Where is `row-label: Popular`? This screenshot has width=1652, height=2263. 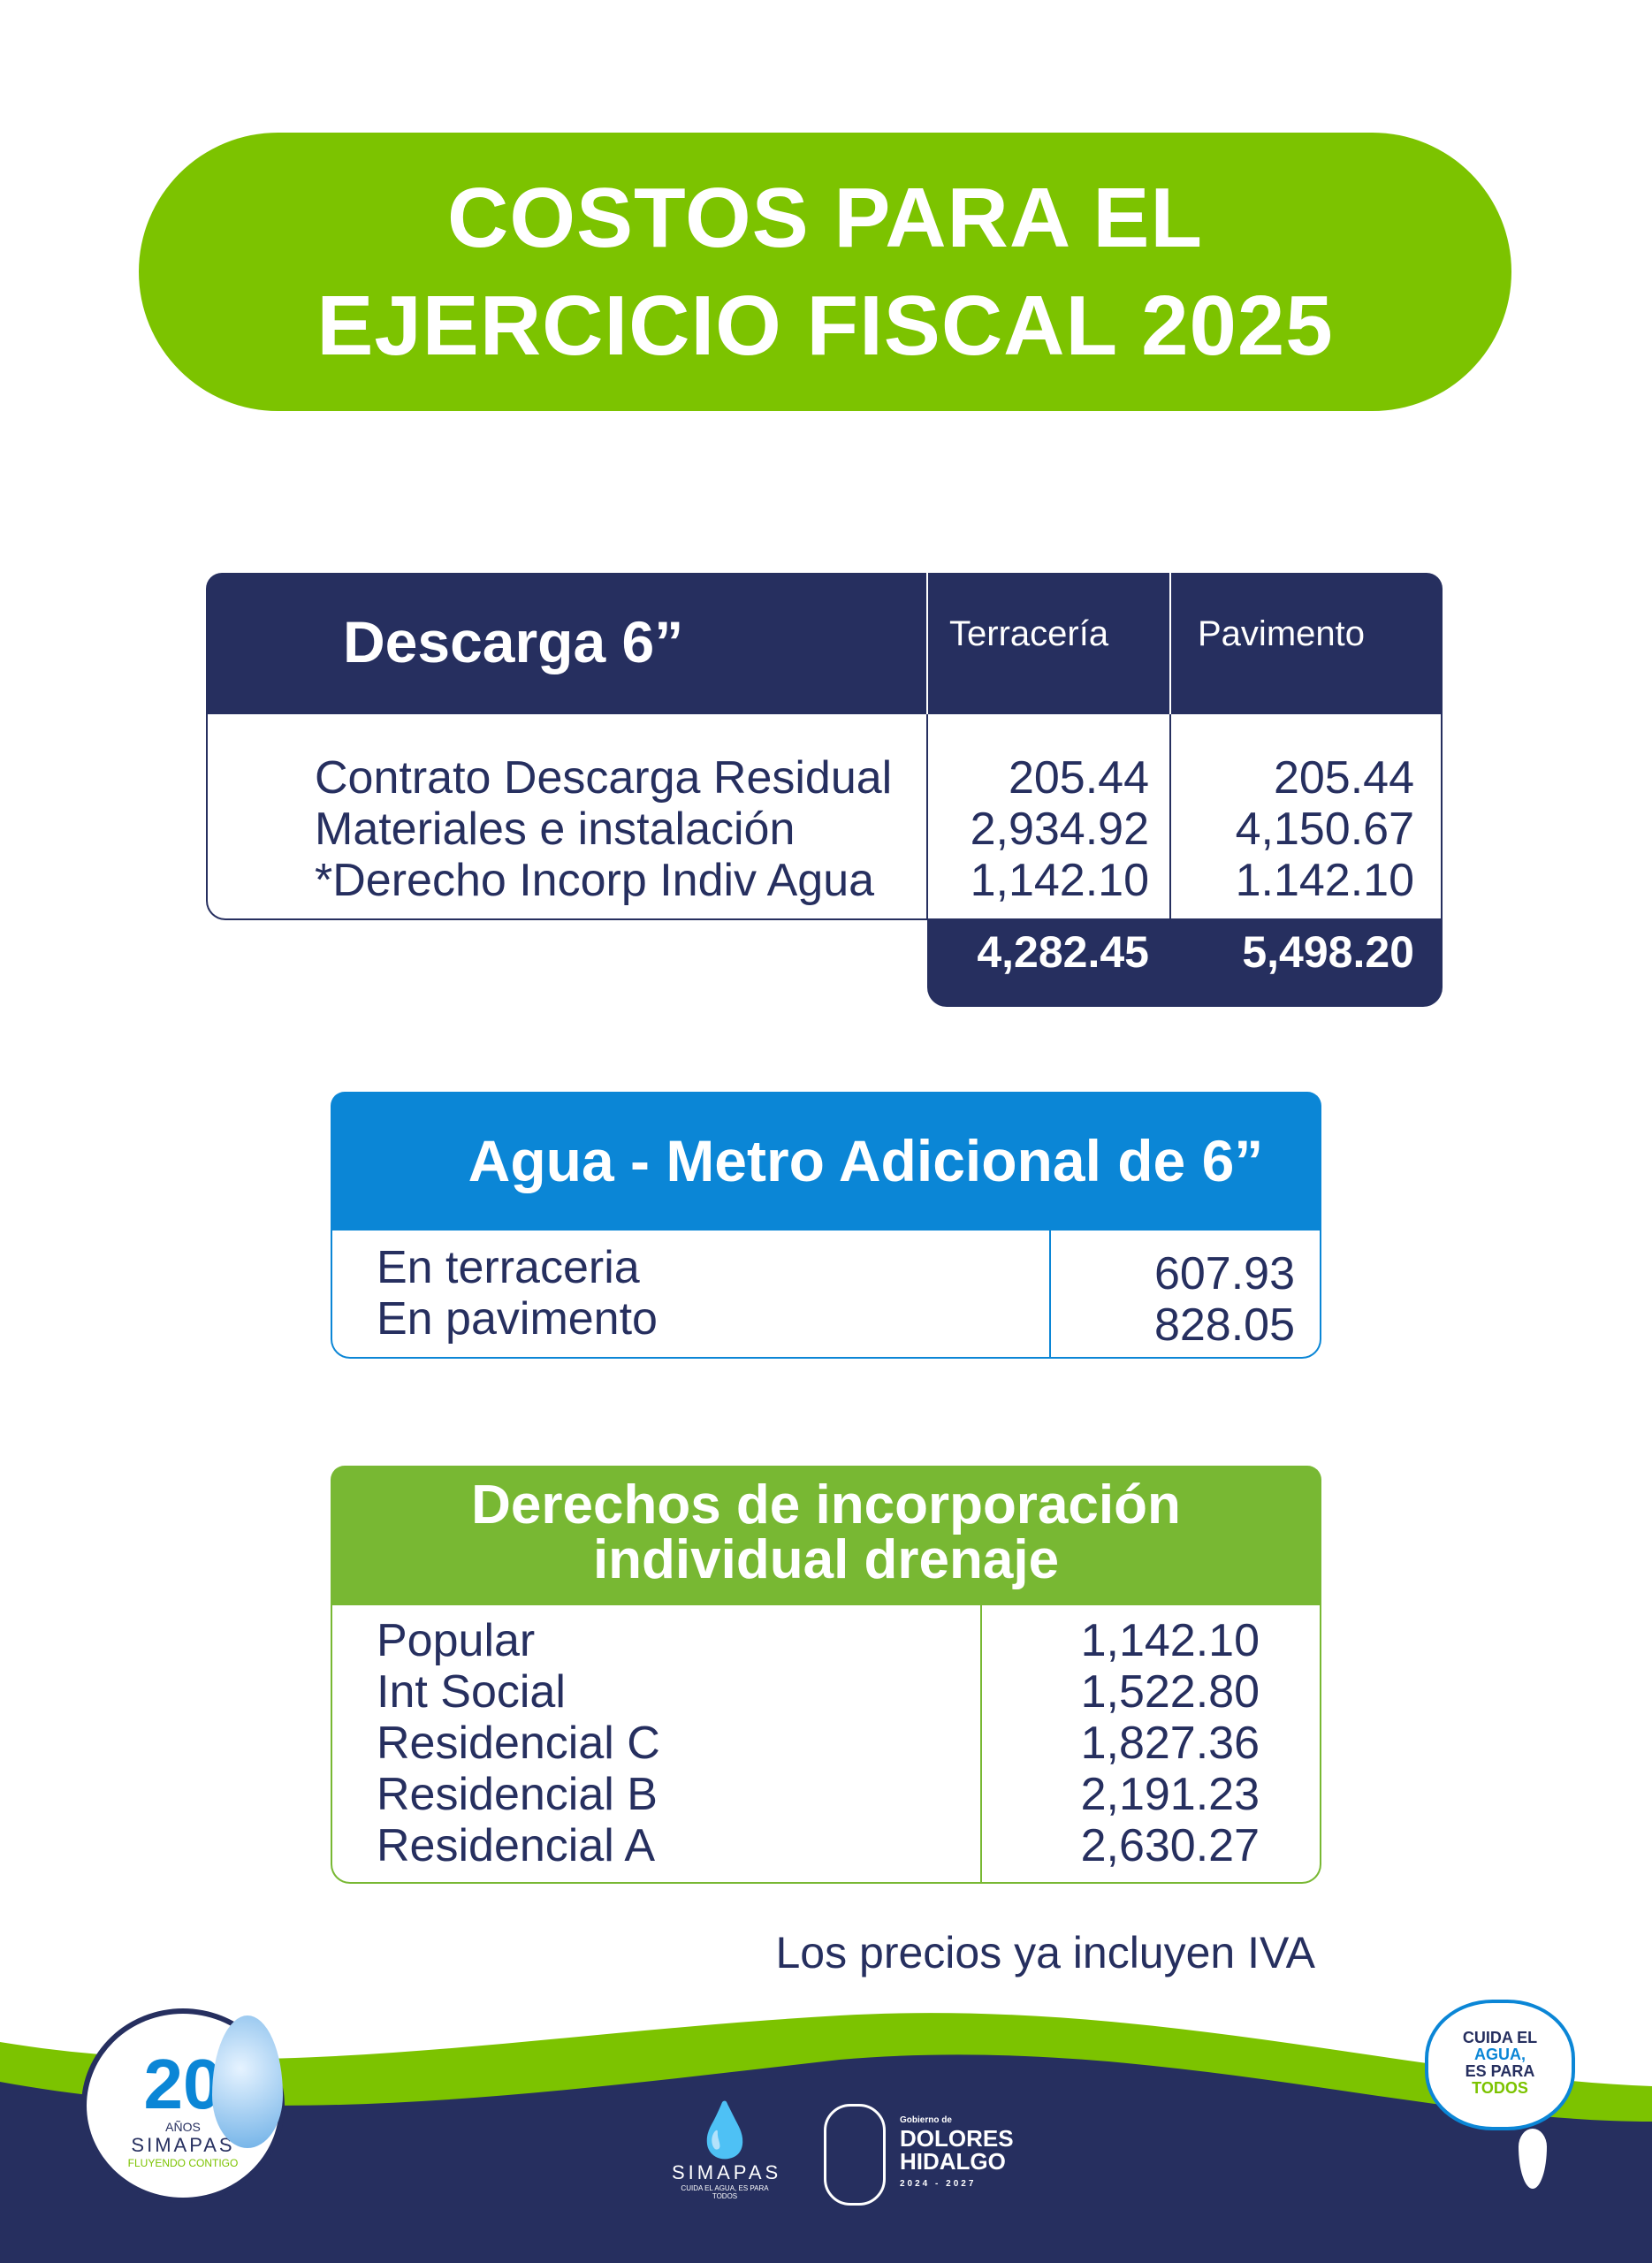 row-label: Popular is located at coordinates (456, 1640).